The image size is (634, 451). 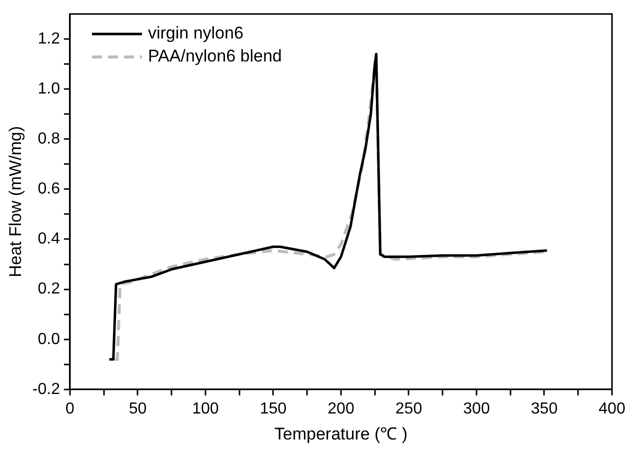 What do you see at coordinates (49, 239) in the screenshot?
I see `y-tick-label: 0.4` at bounding box center [49, 239].